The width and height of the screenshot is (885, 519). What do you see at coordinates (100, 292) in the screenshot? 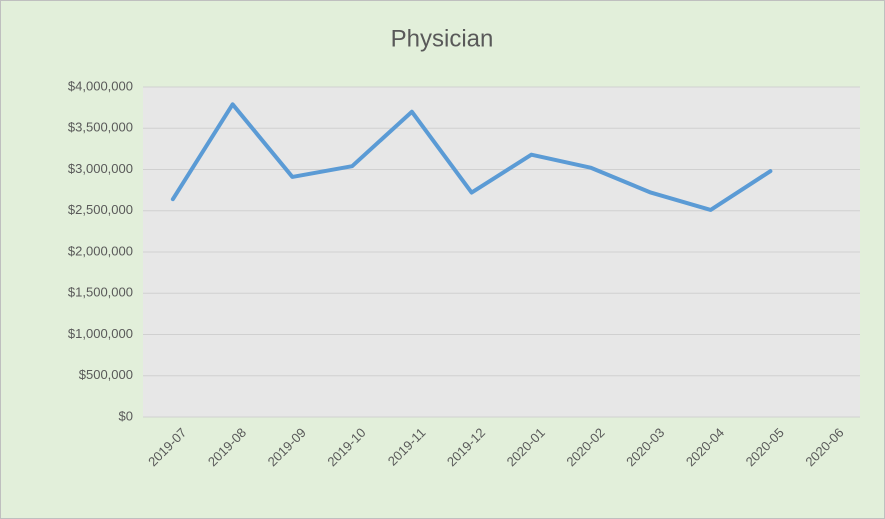
I see `y-tick-label: $1,500,000` at bounding box center [100, 292].